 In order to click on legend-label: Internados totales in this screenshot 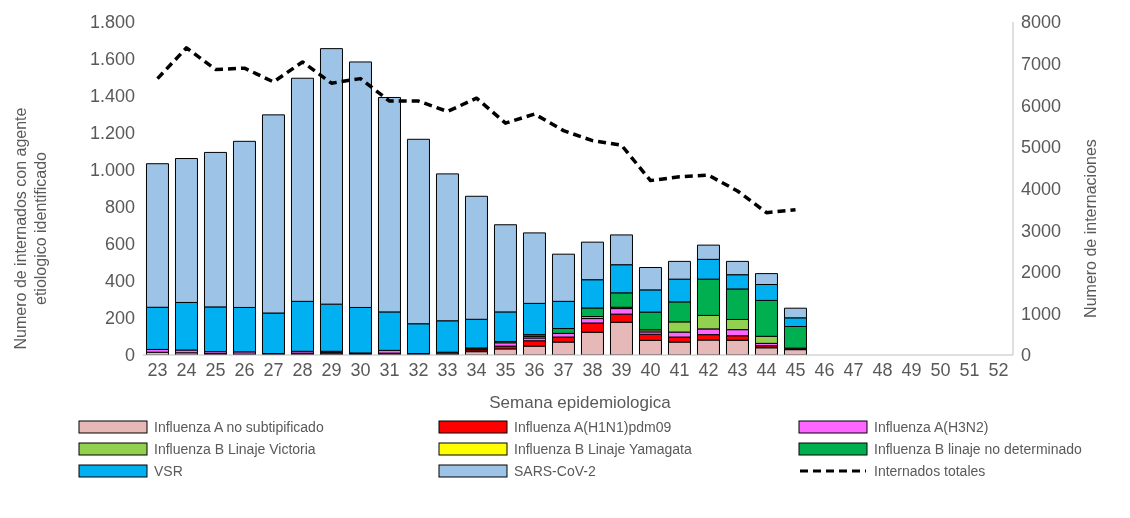, I will do `click(930, 471)`.